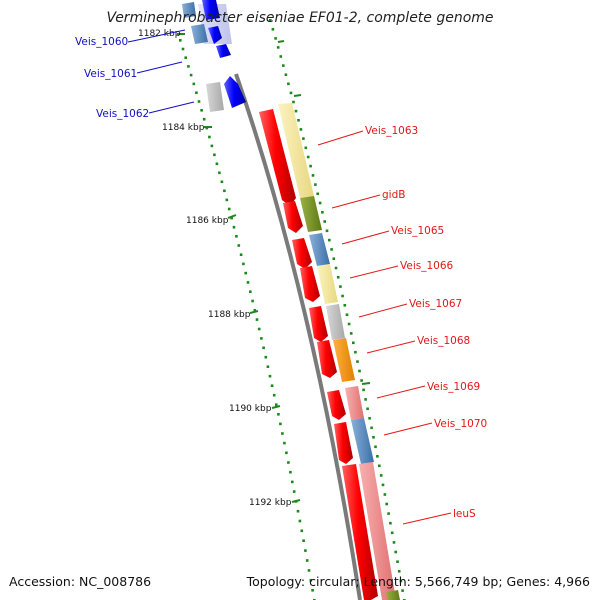 The height and width of the screenshot is (600, 600). I want to click on tick-label: 1184 kbp, so click(183, 128).